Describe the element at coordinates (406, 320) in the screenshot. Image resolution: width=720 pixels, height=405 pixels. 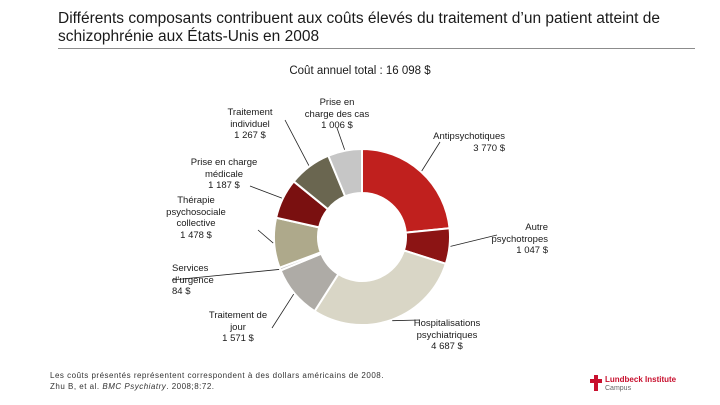
I see `leader-line-hospitalisations` at that location.